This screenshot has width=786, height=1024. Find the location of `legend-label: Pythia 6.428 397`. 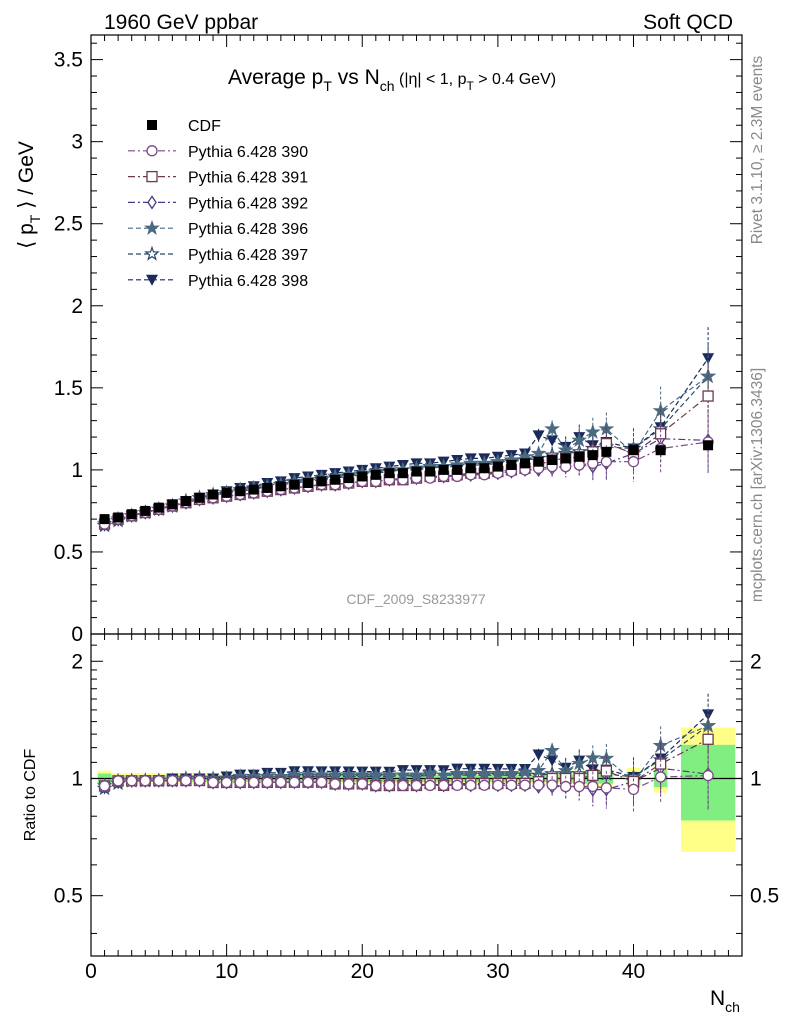

legend-label: Pythia 6.428 397 is located at coordinates (248, 255).